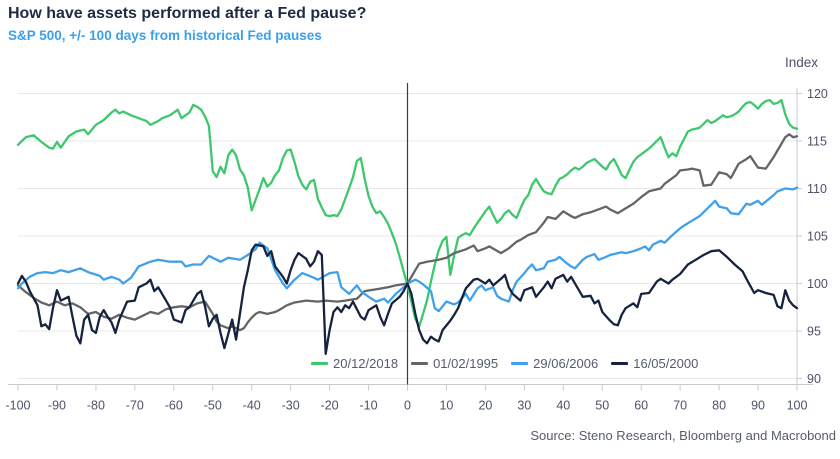  I want to click on x-tick-label: -10, so click(369, 406).